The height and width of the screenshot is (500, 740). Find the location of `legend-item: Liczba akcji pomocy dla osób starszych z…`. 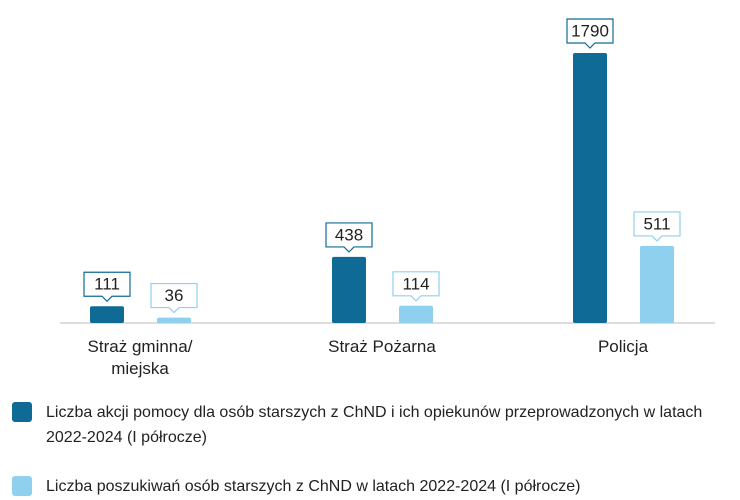

legend-item: Liczba akcji pomocy dla osób starszych z… is located at coordinates (372, 425).